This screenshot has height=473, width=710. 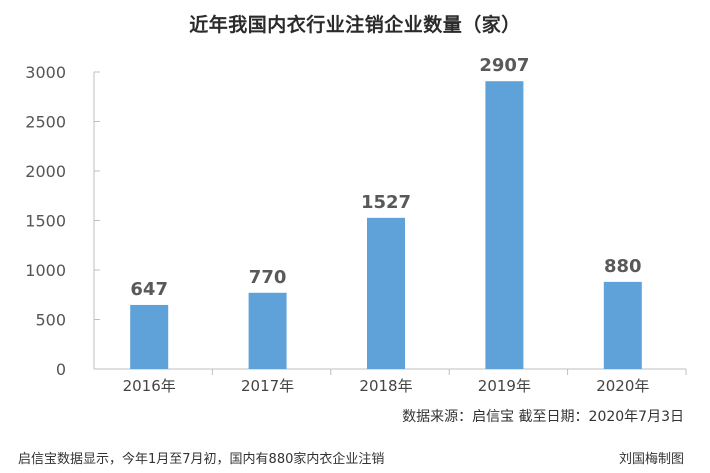 What do you see at coordinates (50, 320) in the screenshot?
I see `y-tick-label: 500` at bounding box center [50, 320].